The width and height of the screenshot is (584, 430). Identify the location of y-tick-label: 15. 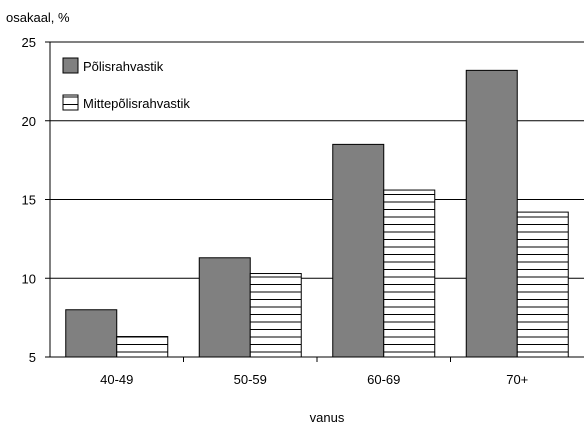
(29, 200).